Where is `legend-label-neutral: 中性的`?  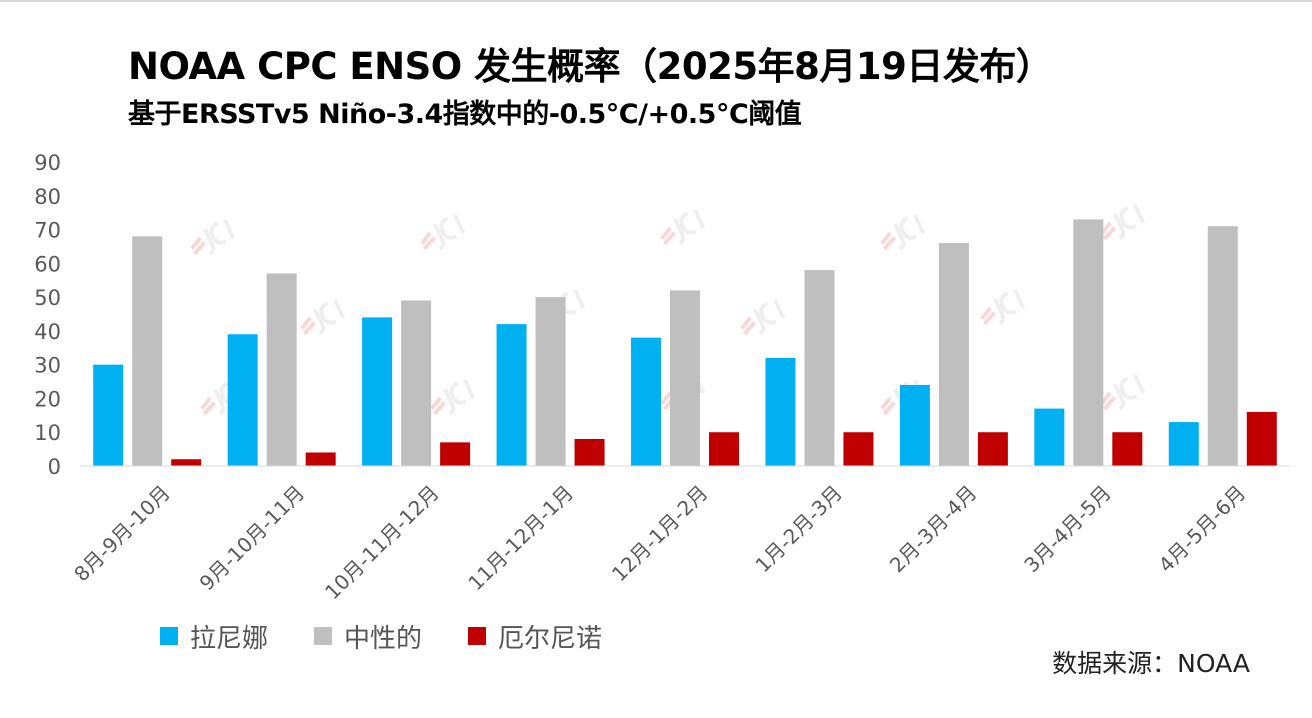 legend-label-neutral: 中性的 is located at coordinates (383, 638).